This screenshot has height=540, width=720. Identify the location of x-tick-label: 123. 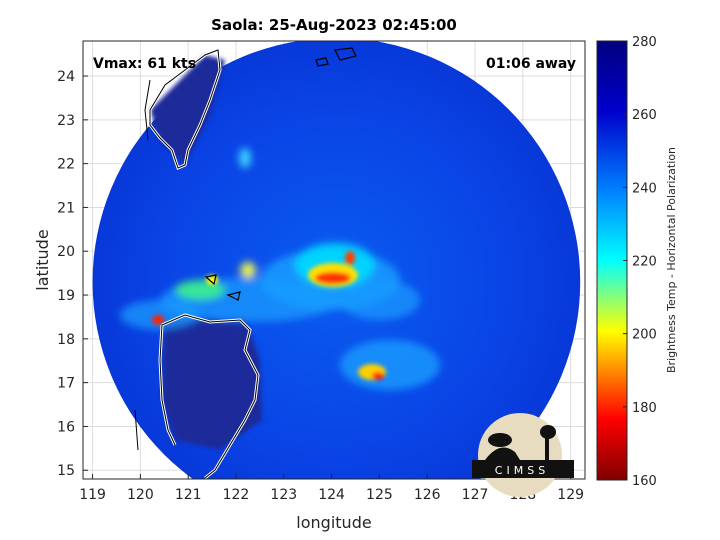
(283, 495).